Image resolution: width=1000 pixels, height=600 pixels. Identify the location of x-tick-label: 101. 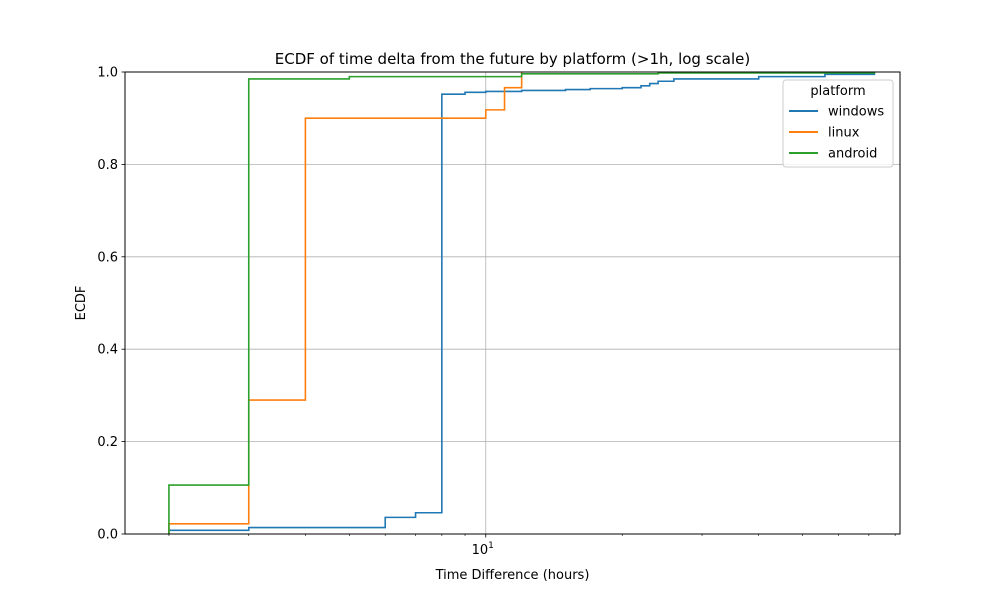
(483, 549).